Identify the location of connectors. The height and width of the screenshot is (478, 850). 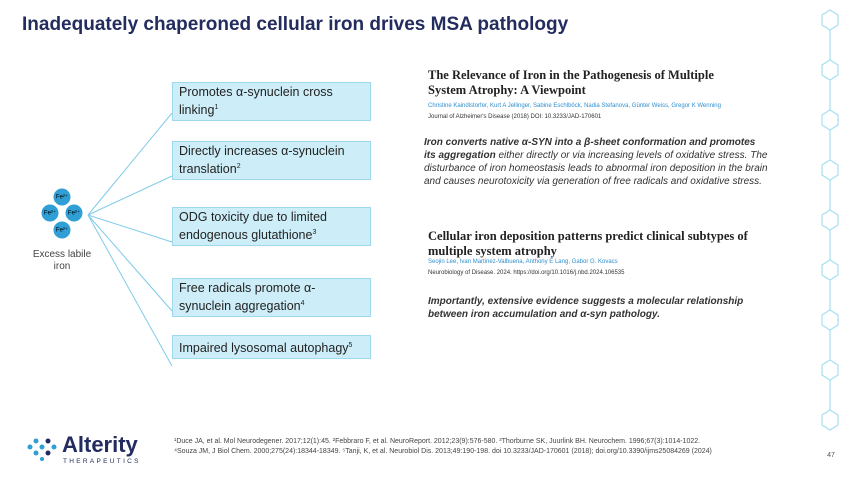
(130, 239).